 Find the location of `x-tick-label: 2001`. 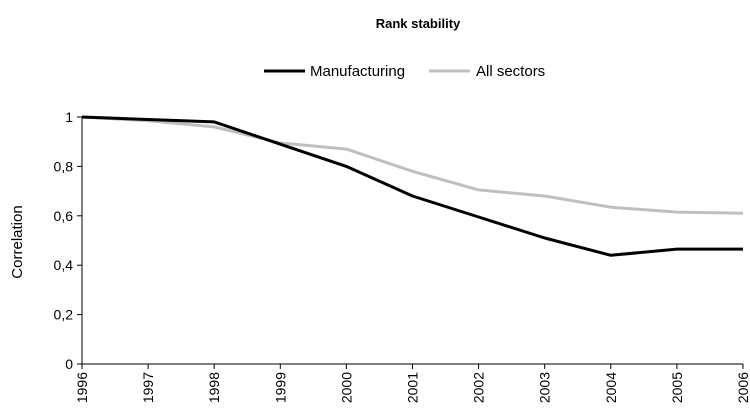

x-tick-label: 2001 is located at coordinates (413, 387).